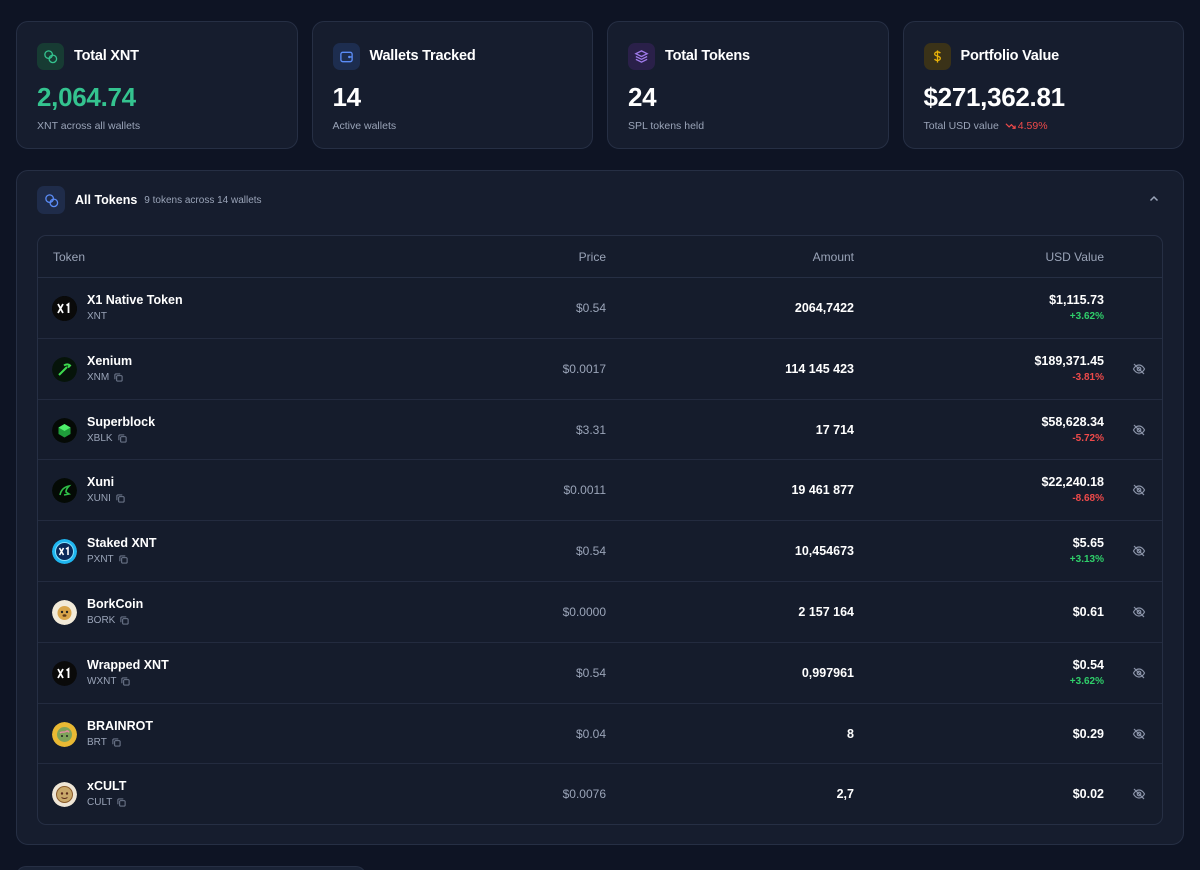 Image resolution: width=1200 pixels, height=870 pixels. What do you see at coordinates (346, 56) in the screenshot?
I see `wallet-icon` at bounding box center [346, 56].